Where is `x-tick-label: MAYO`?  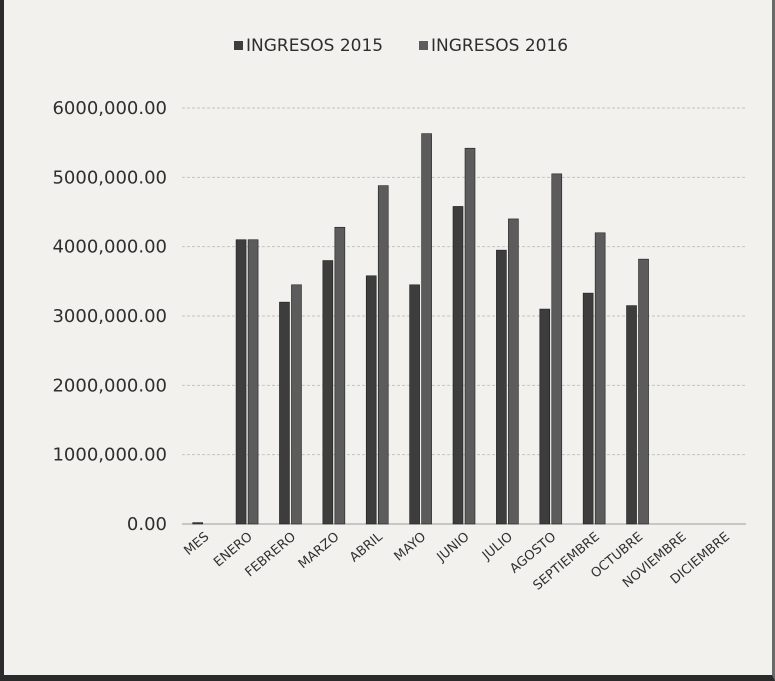 x-tick-label: MAYO is located at coordinates (411, 547).